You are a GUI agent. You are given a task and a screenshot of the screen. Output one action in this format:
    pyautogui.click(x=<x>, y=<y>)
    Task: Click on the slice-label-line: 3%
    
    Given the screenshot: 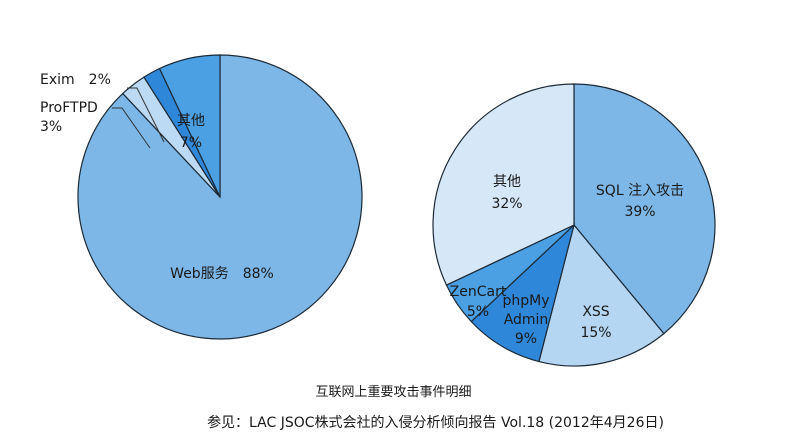 What is the action you would take?
    pyautogui.click(x=51, y=127)
    